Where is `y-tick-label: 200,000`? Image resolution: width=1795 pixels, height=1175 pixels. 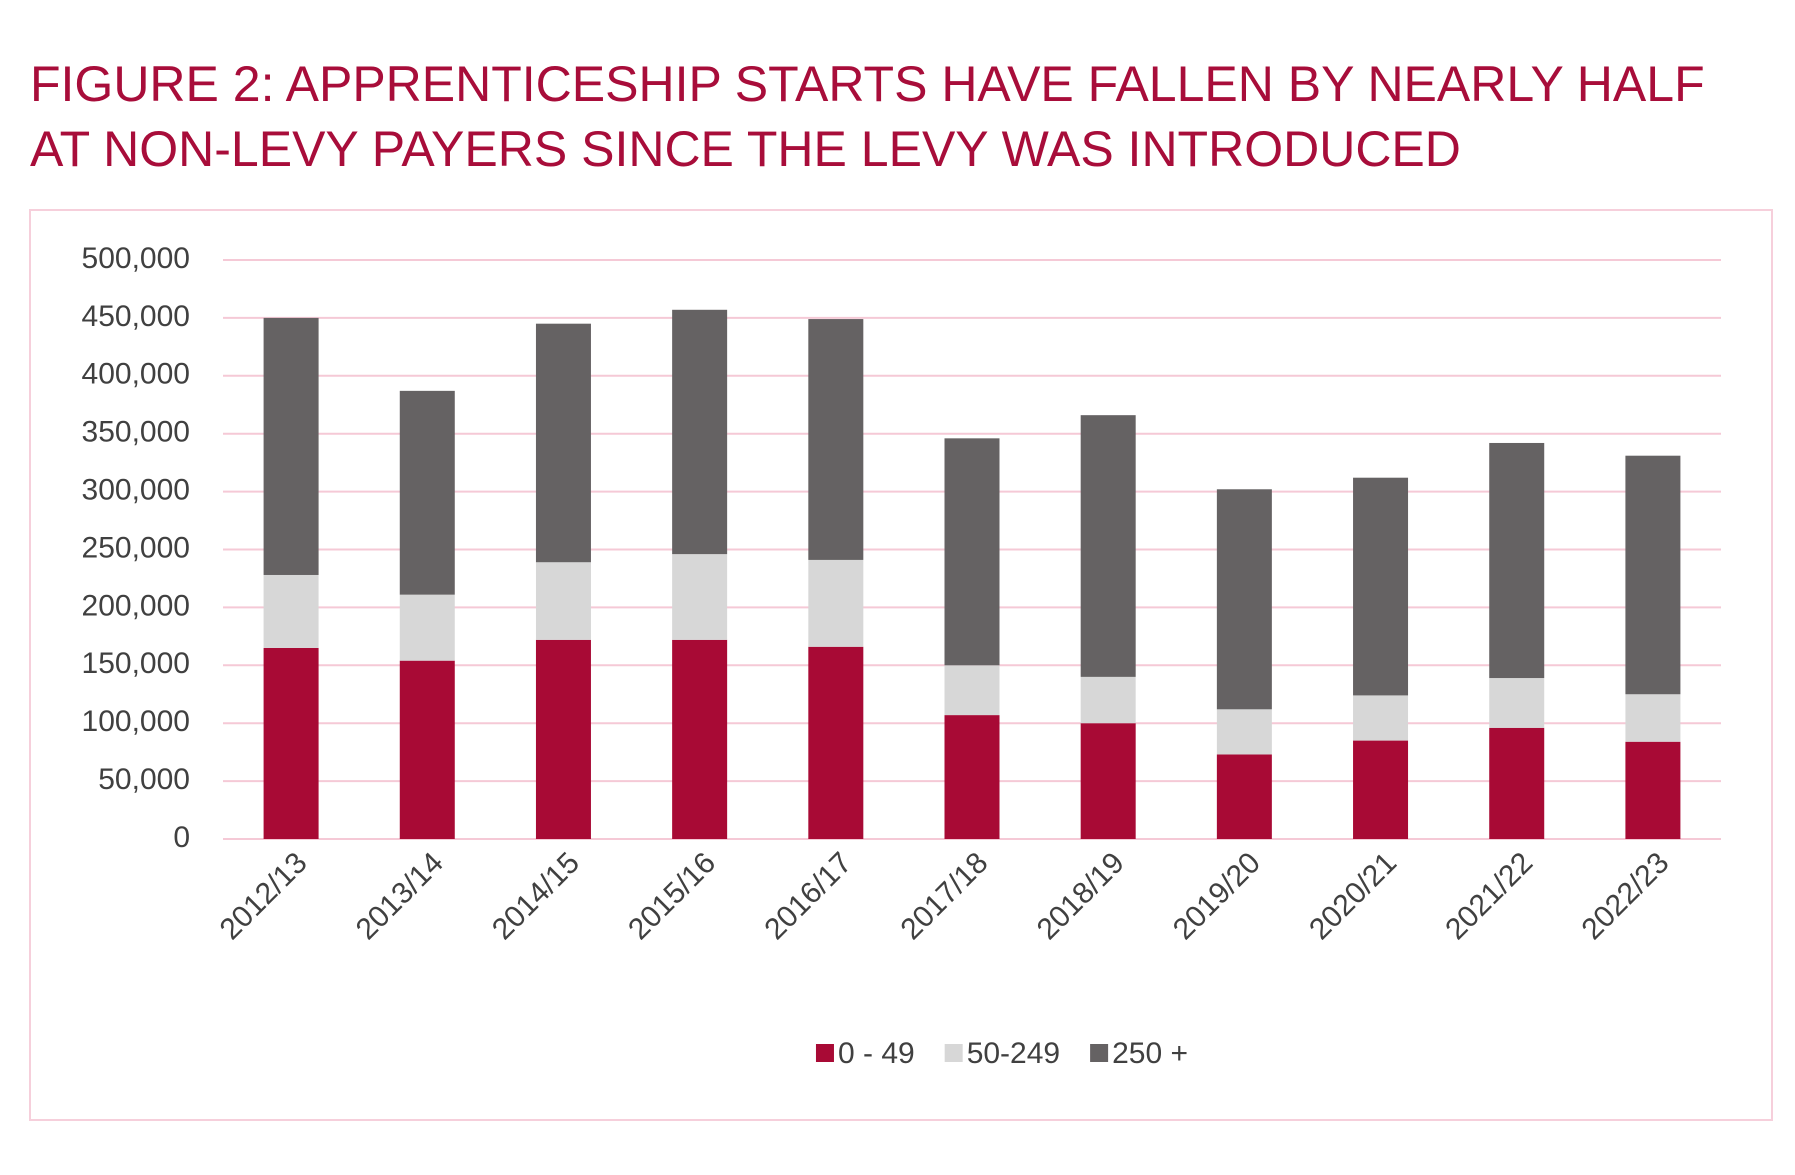 y-tick-label: 200,000 is located at coordinates (136, 605).